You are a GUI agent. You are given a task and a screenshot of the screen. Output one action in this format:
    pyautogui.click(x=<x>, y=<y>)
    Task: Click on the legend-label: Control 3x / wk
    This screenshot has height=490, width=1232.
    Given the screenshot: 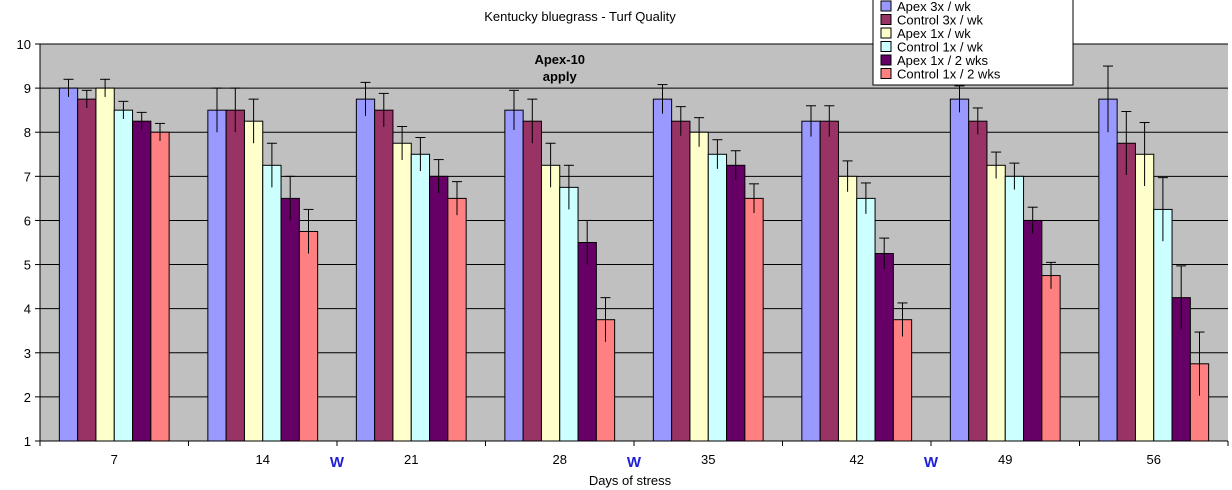 What is the action you would take?
    pyautogui.click(x=940, y=20)
    